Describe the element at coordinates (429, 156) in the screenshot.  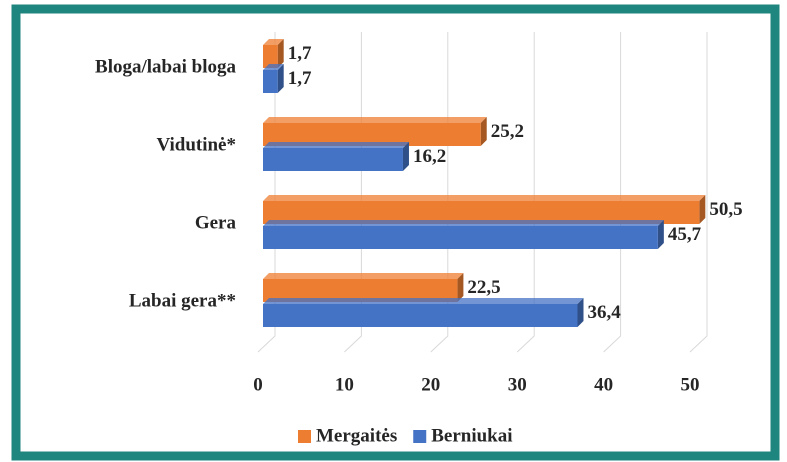
I see `value-label: 16,2` at that location.